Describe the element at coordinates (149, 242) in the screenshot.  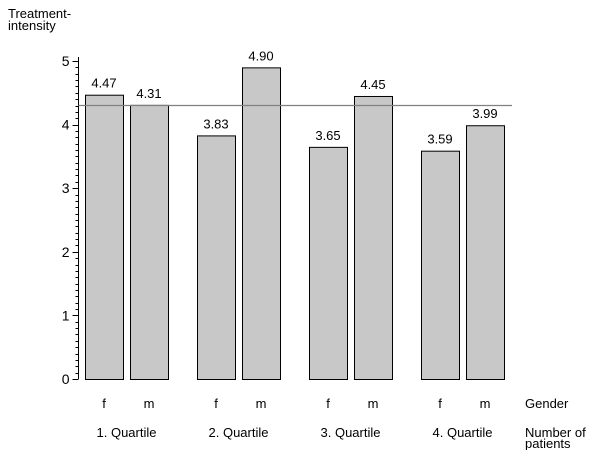
I see `bar-1-m` at that location.